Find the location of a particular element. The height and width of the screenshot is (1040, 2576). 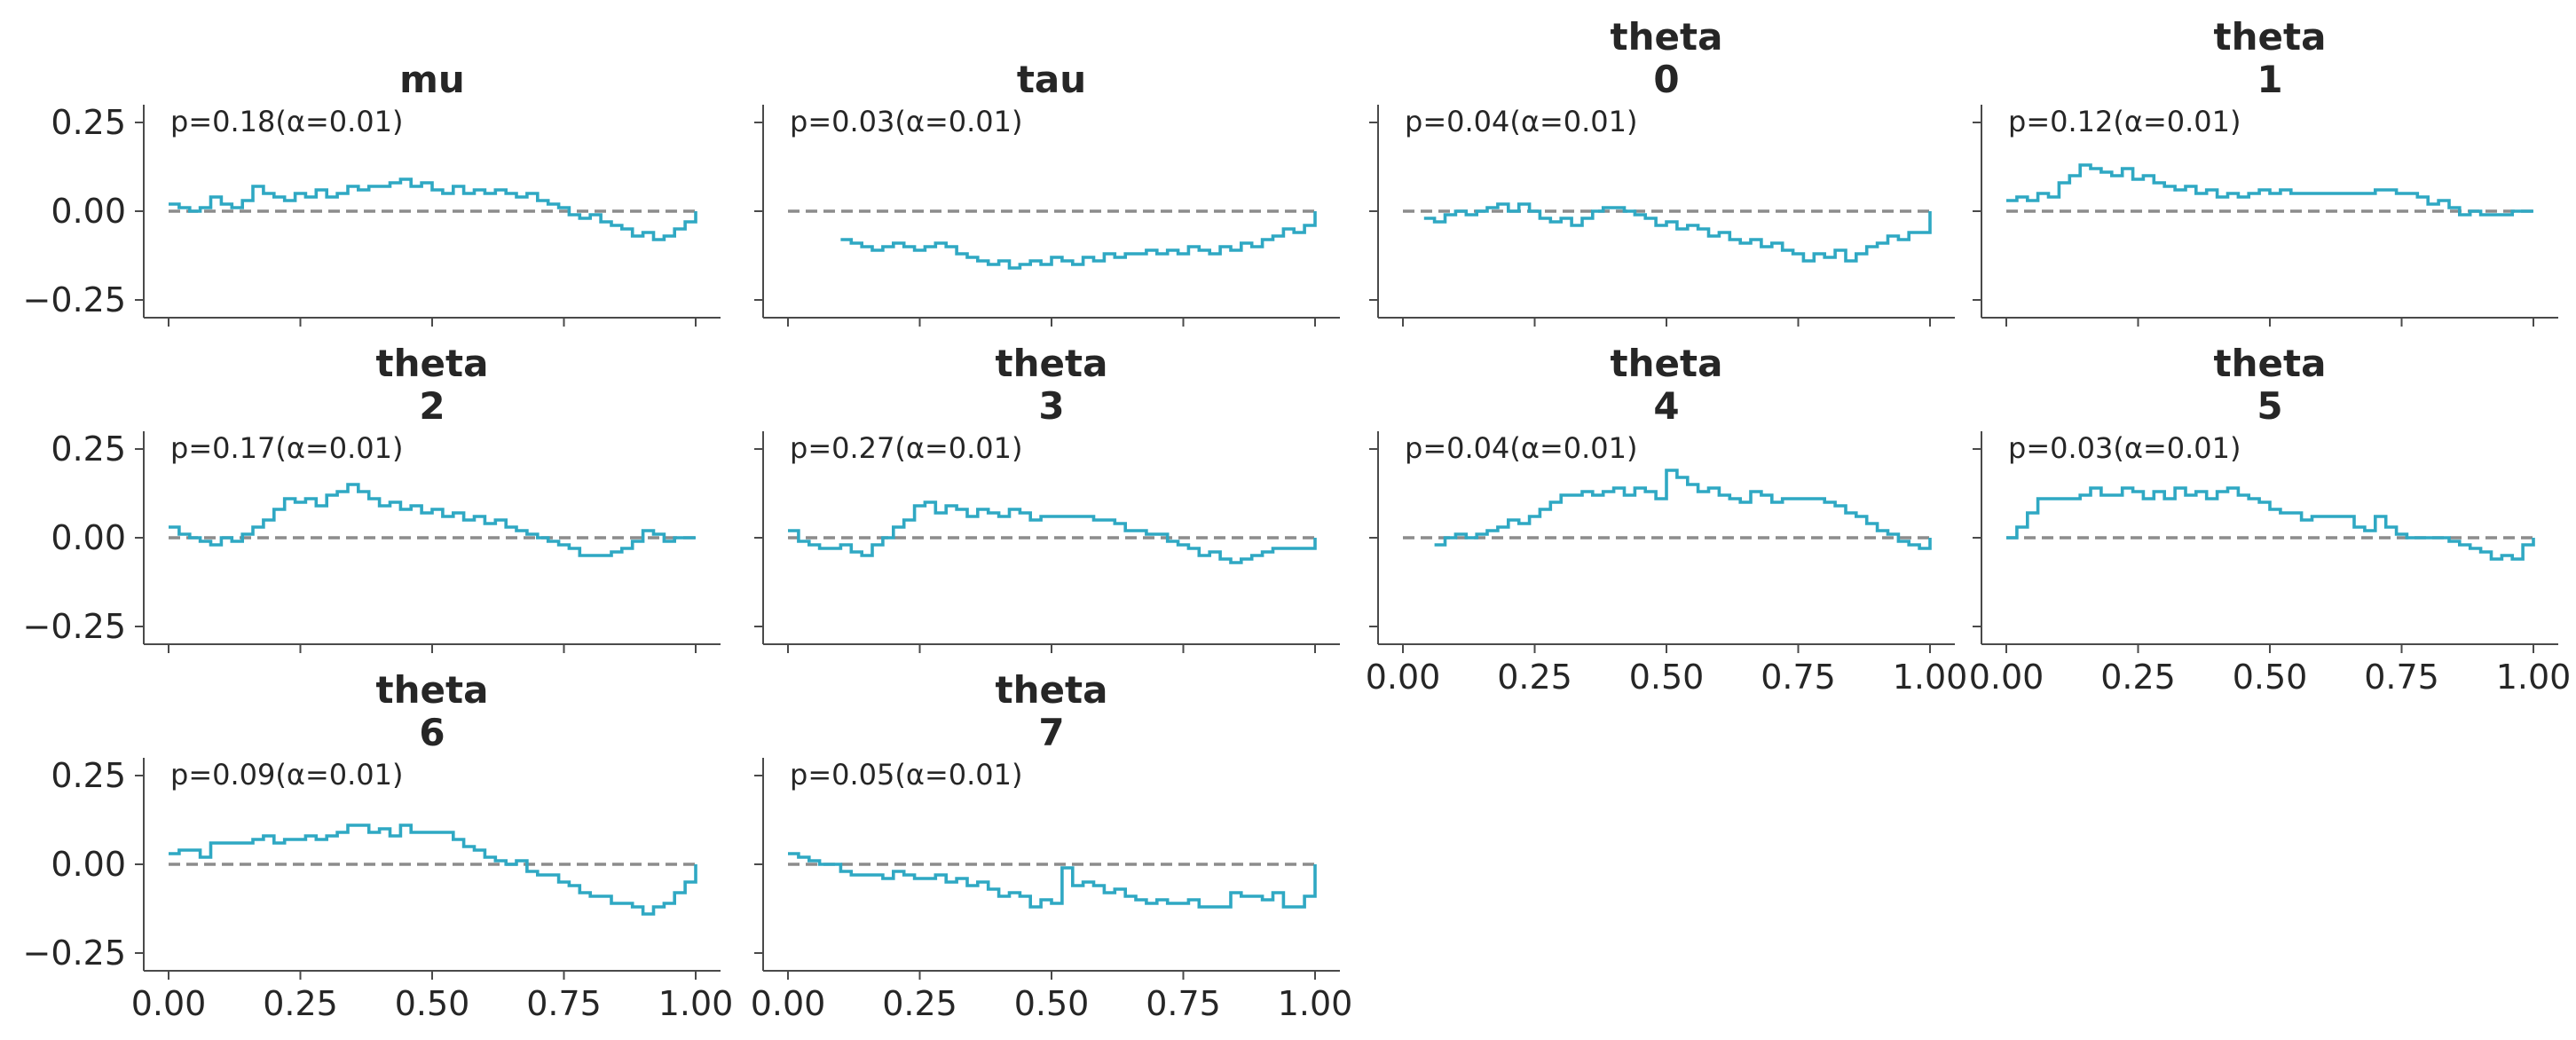

panel-title: 4 is located at coordinates (1666, 406).